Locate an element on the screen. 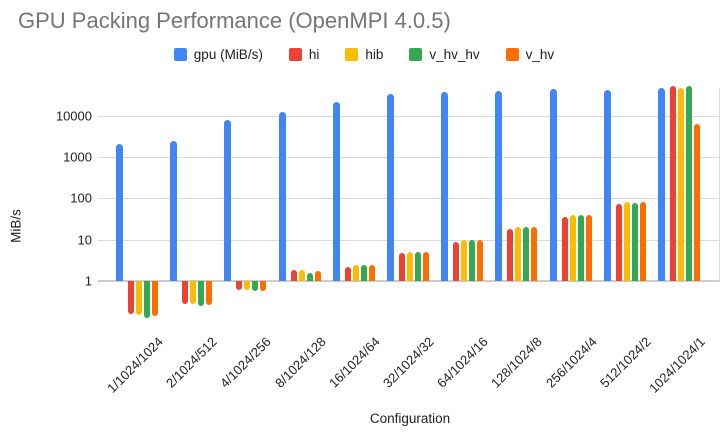  y-tick-label: 10000 is located at coordinates (73, 116).